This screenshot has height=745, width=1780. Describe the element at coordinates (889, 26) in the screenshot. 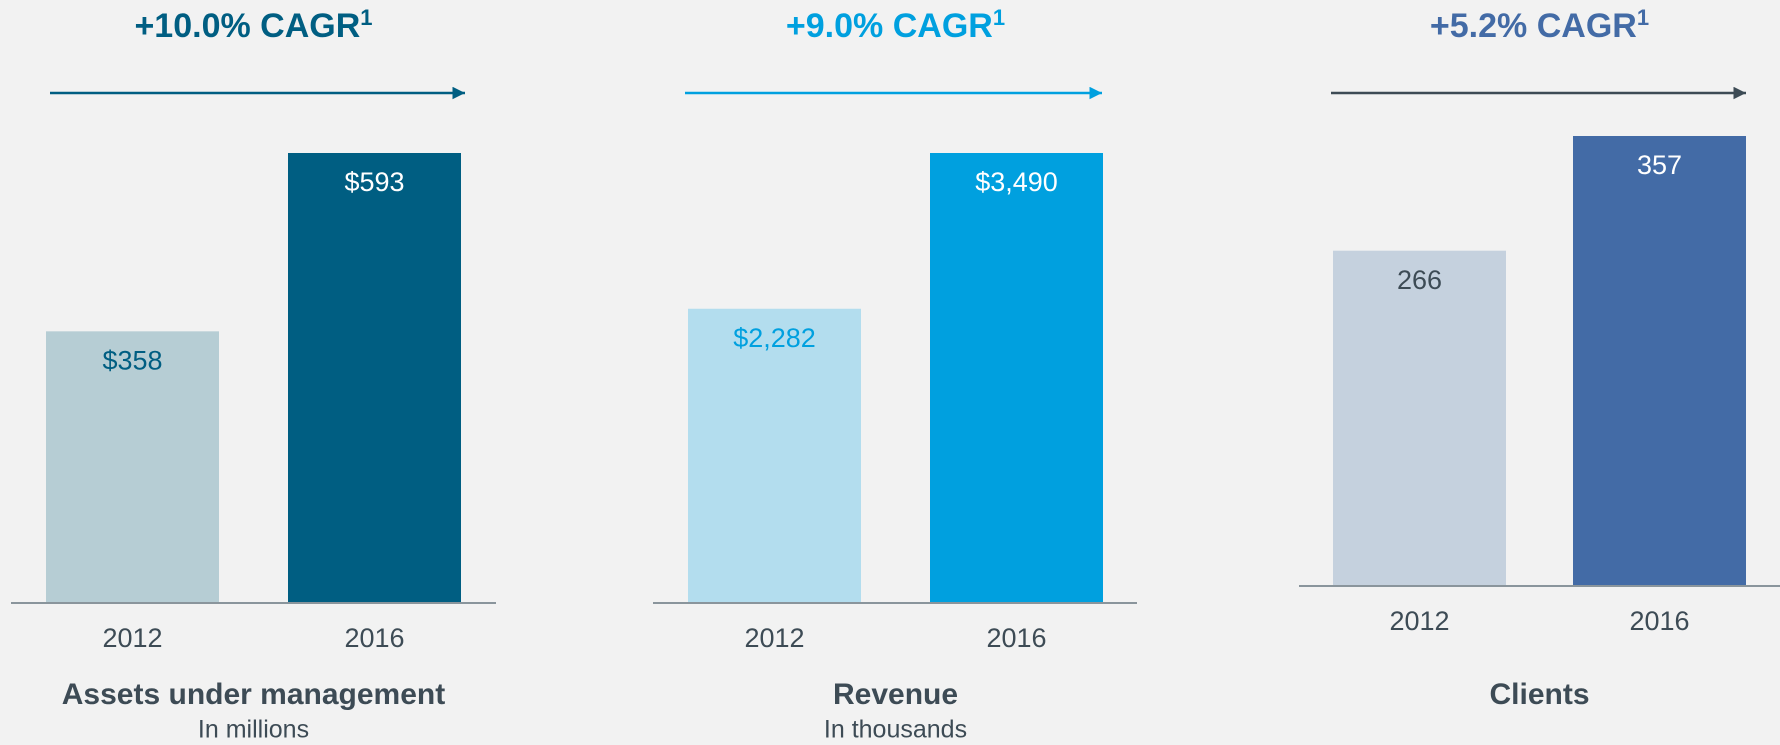

I see `title-text: +9.0% CAGR` at that location.